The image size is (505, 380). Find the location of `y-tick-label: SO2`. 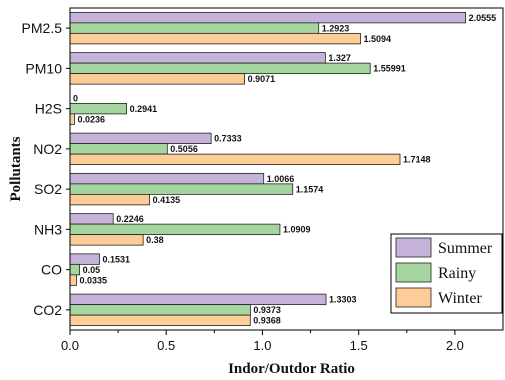

y-tick-label: SO2 is located at coordinates (48, 189).